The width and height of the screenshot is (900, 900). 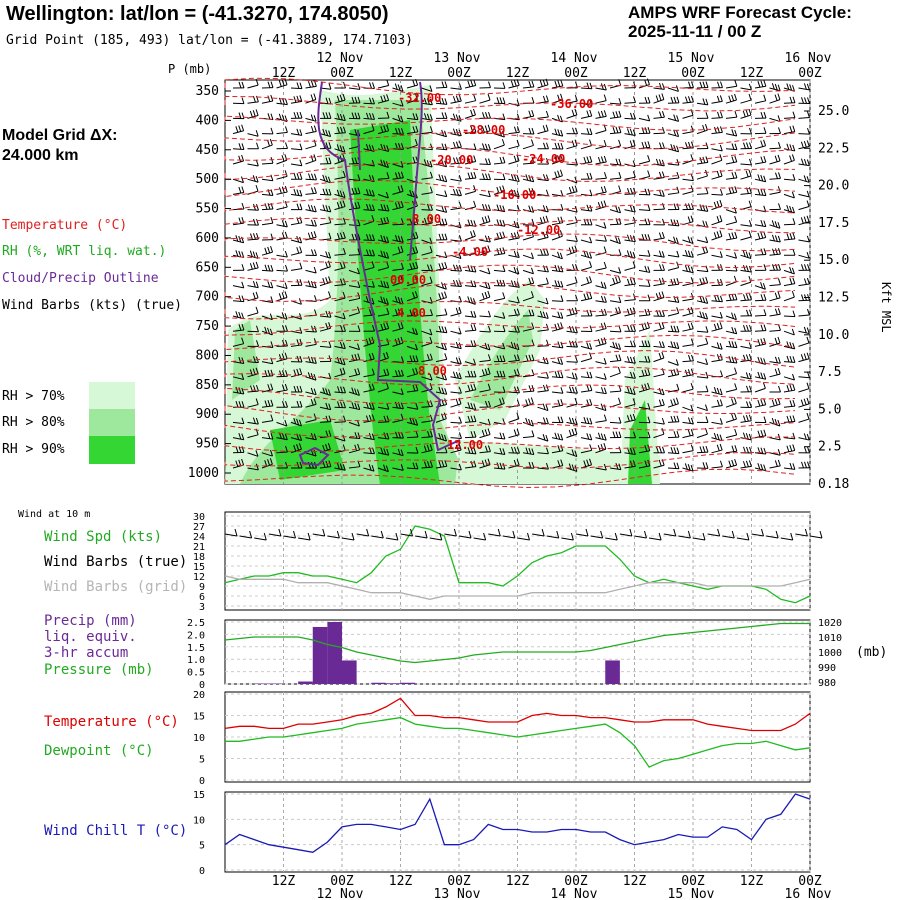 What do you see at coordinates (199, 795) in the screenshot?
I see `windchill-panel-tick-label: 15` at bounding box center [199, 795].